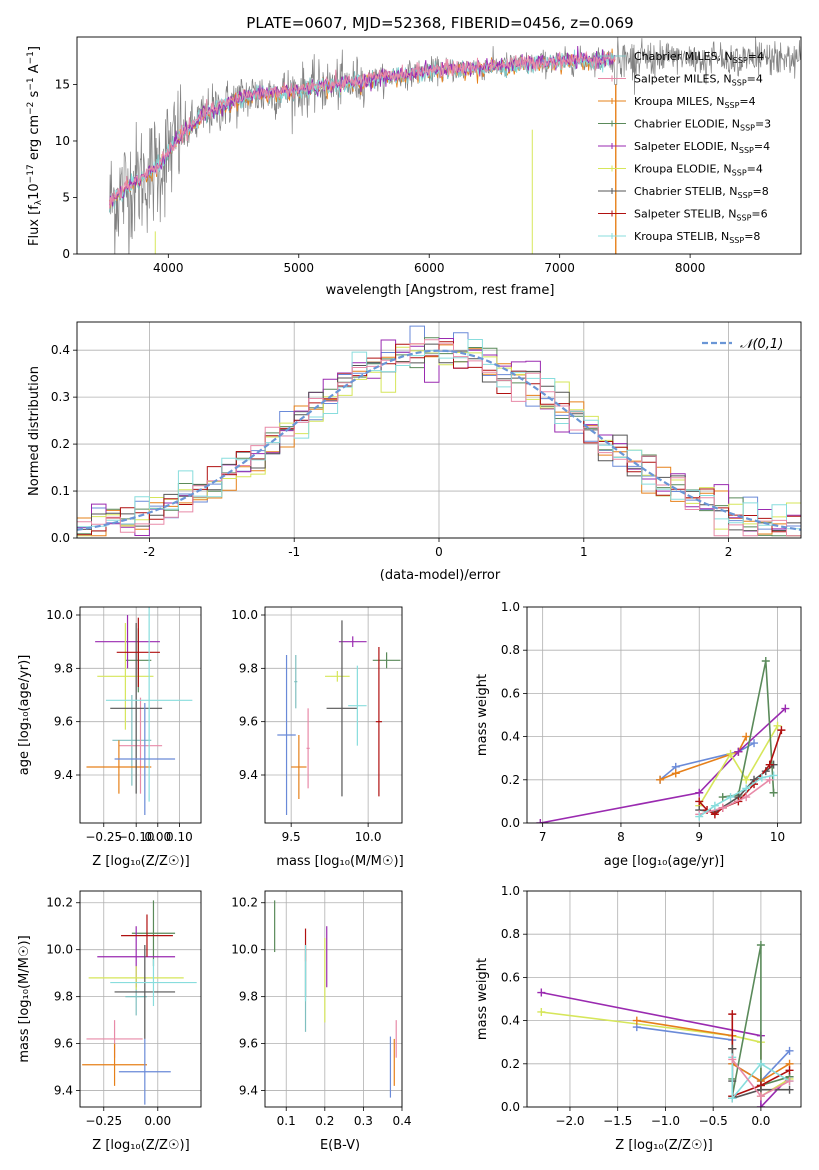  Describe the element at coordinates (66, 254) in the screenshot. I see `y-tick-label: 0` at that location.